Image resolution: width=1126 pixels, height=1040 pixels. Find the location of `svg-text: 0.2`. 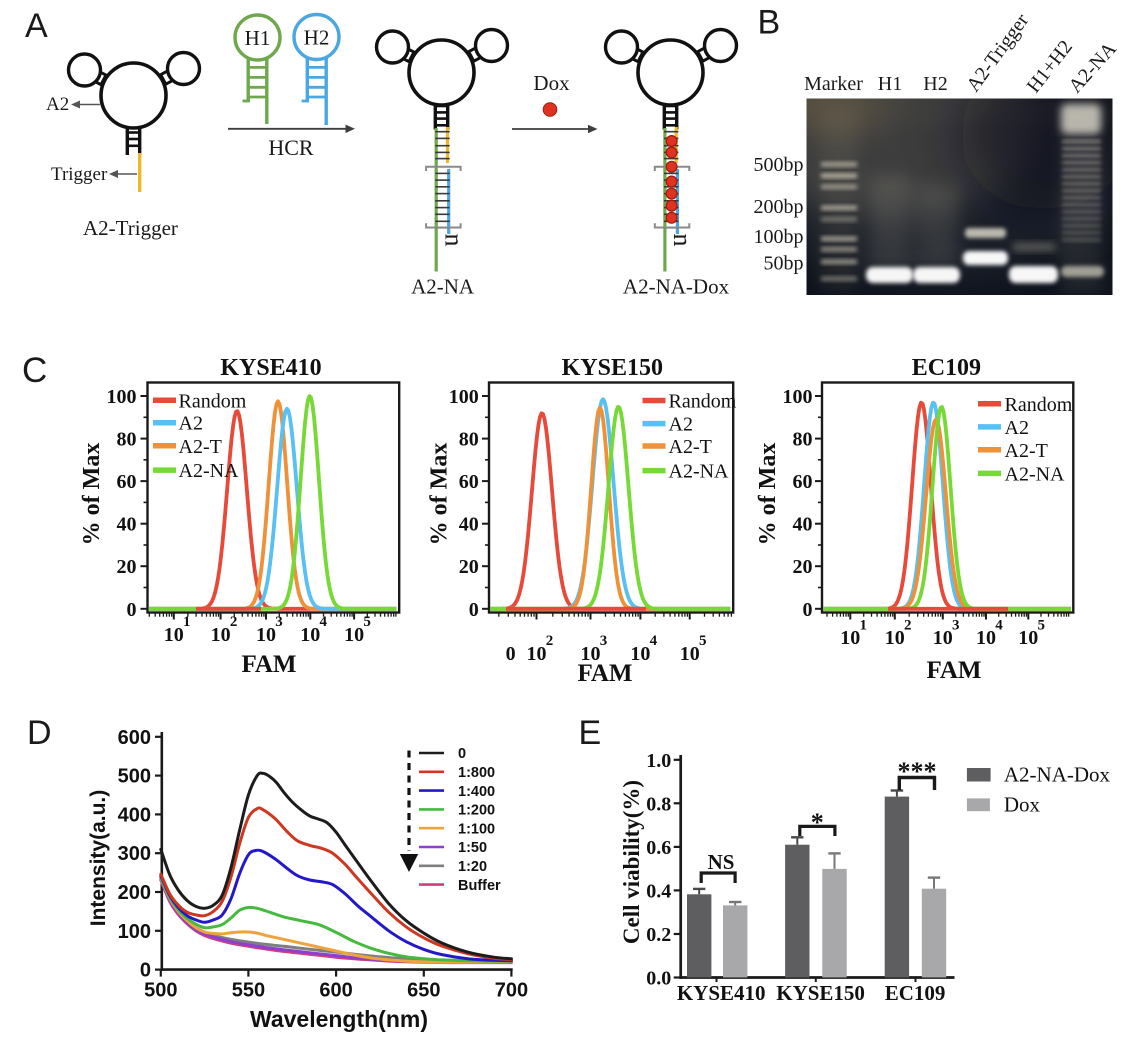

svg-text: 0.2 is located at coordinates (658, 935).